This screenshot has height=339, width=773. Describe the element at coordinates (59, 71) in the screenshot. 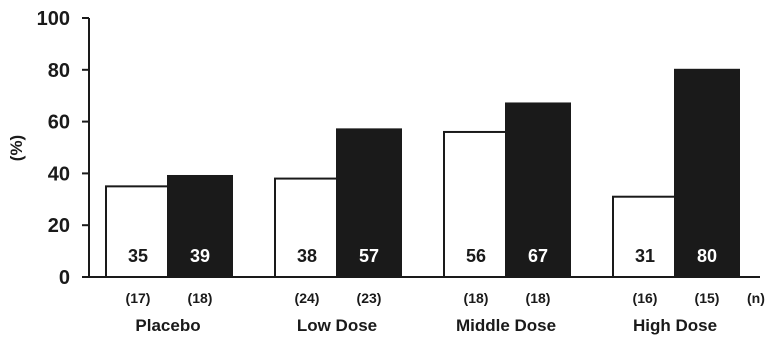

I see `y-tick-label: 80` at that location.